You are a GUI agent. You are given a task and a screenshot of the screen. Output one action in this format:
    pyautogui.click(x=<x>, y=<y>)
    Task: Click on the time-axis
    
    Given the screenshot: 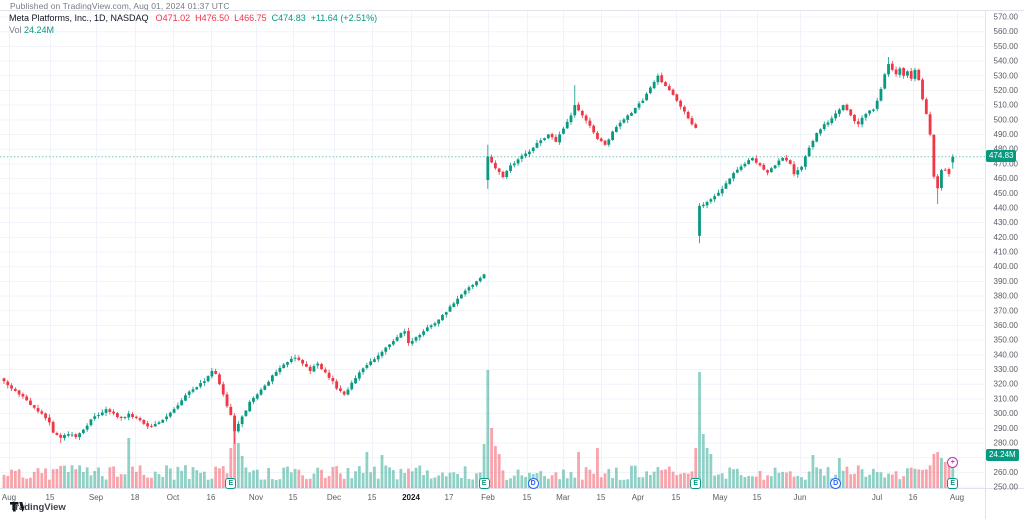 What is the action you would take?
    pyautogui.click(x=492, y=496)
    